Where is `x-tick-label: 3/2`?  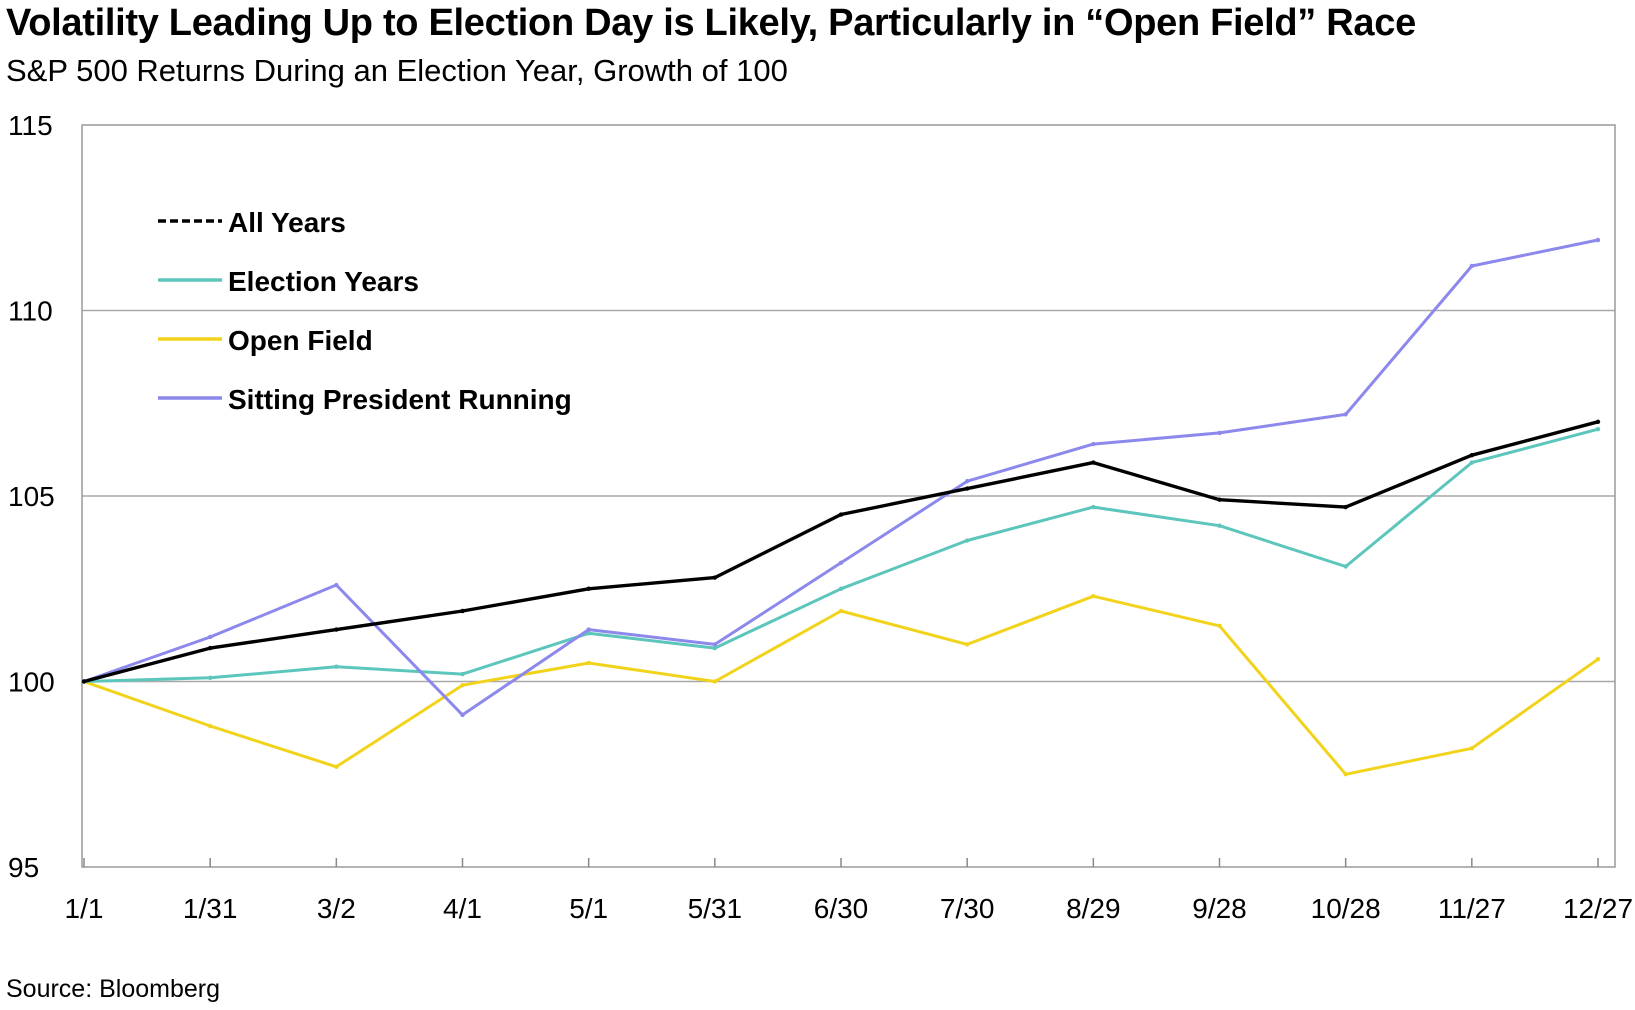
x-tick-label: 3/2 is located at coordinates (336, 908).